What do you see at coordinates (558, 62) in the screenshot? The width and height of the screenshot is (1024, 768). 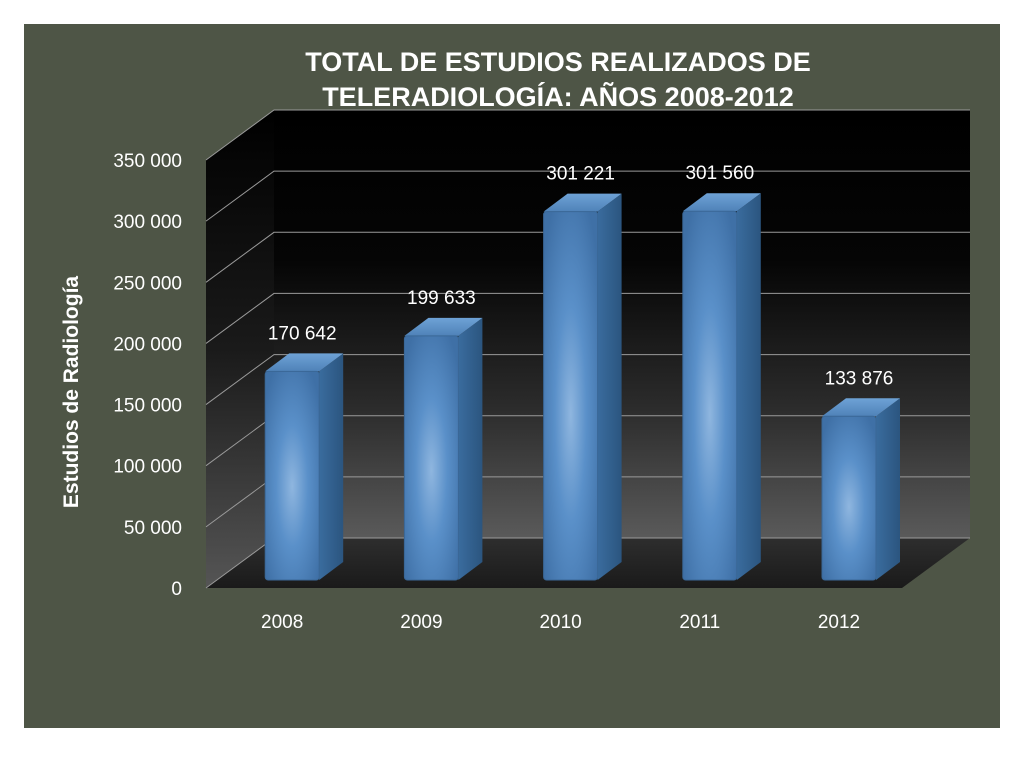 I see `chart-title-line-1: TOTAL DE ESTUDIOS REALIZADOS DE` at bounding box center [558, 62].